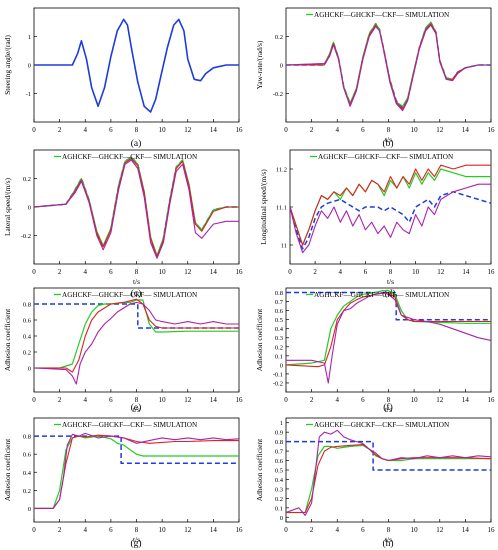  Describe the element at coordinates (279, 508) in the screenshot. I see `y-tick-label: 0.1` at that location.